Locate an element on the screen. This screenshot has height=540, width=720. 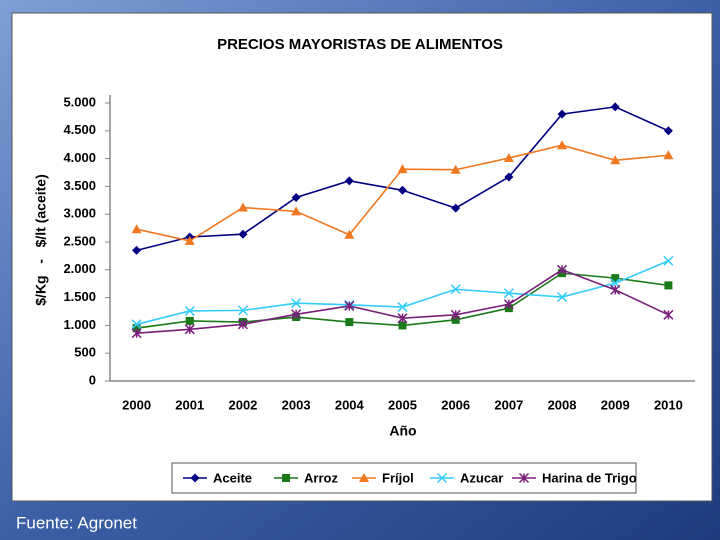
y-axis-label: $/Kg - $/lt (aceite) is located at coordinates (41, 239).